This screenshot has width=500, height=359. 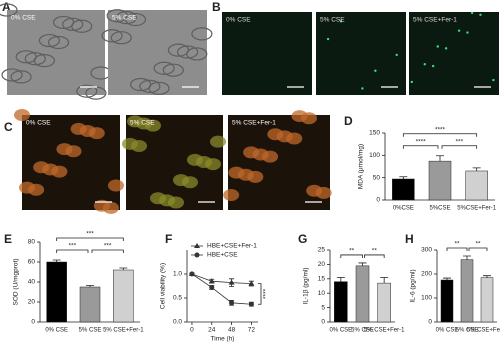 What do you see at coordinates (322, 250) in the screenshot?
I see `y-tick-label: 25` at bounding box center [322, 250].